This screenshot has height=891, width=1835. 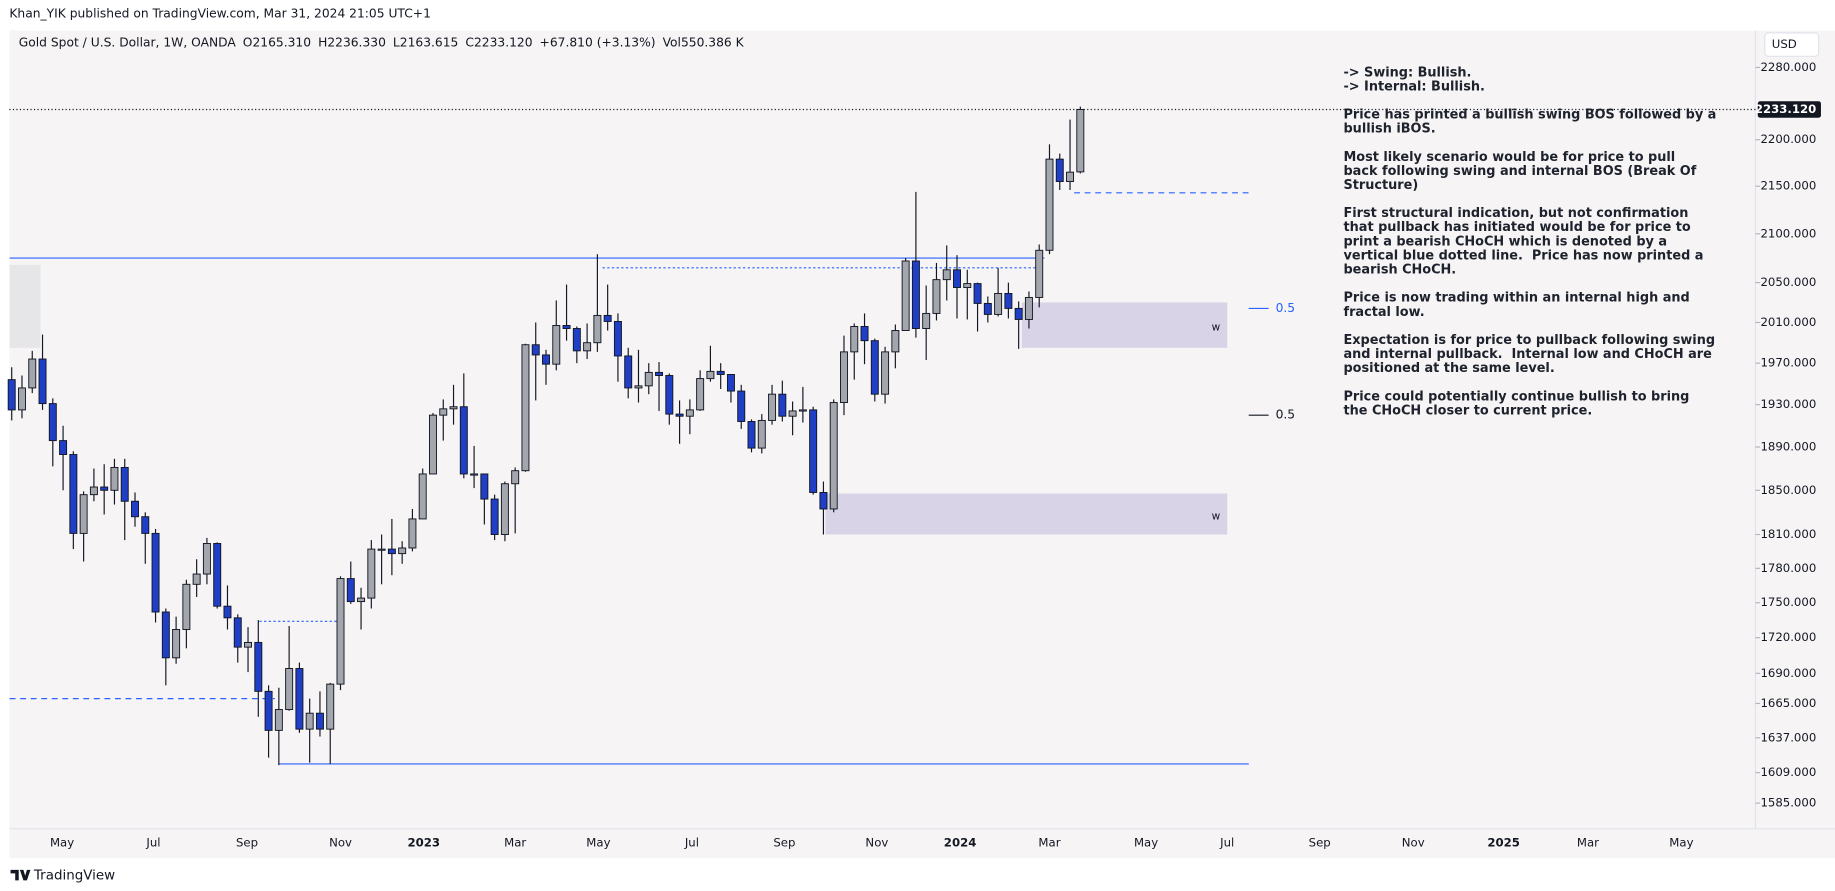 What do you see at coordinates (598, 42) in the screenshot?
I see `legend-value: +67.810 (+3.13%)` at bounding box center [598, 42].